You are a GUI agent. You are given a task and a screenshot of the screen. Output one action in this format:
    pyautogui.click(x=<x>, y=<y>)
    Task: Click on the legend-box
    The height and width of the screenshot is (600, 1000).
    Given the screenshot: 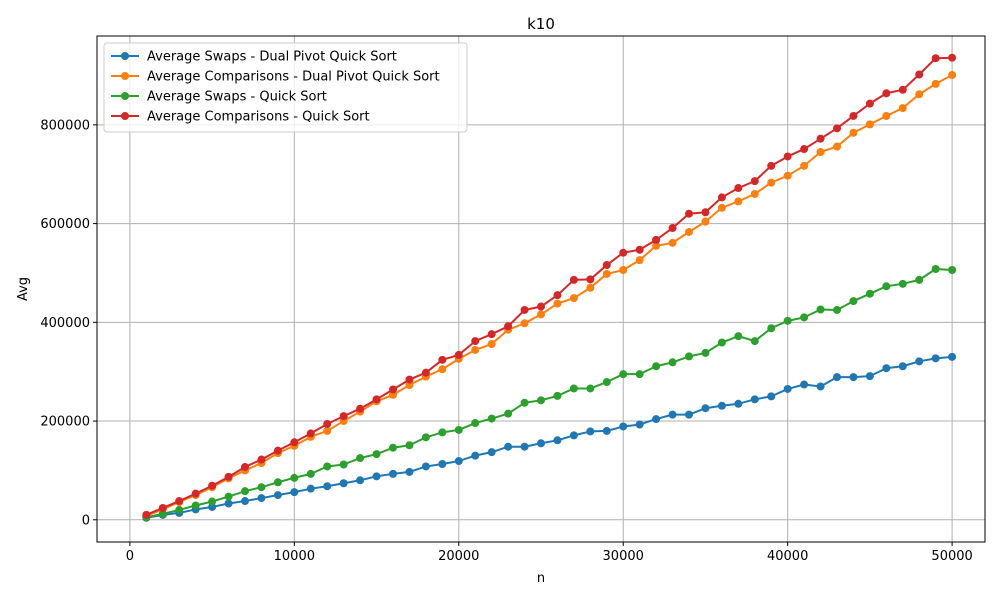 What is the action you would take?
    pyautogui.click(x=285, y=87)
    